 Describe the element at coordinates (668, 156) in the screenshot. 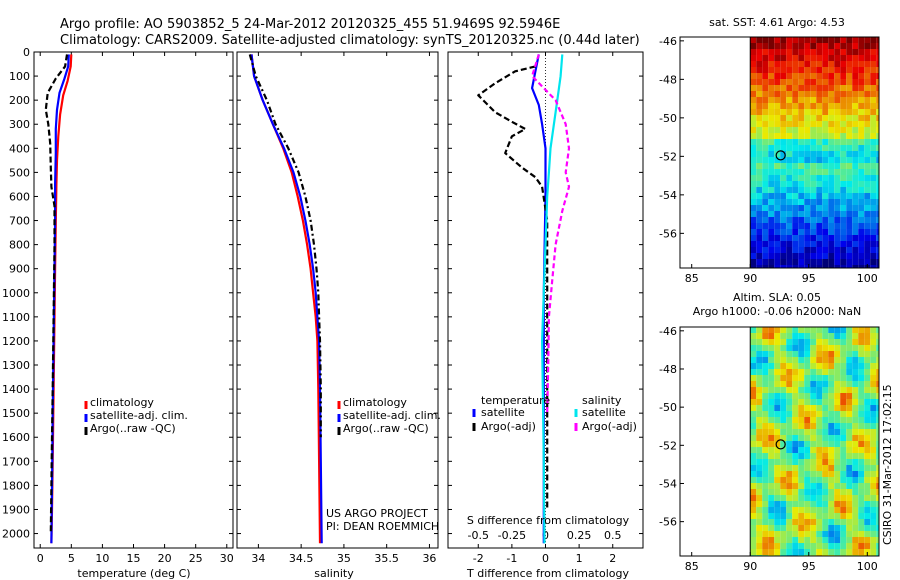

I see `sst-lat-tick-label: -52` at that location.